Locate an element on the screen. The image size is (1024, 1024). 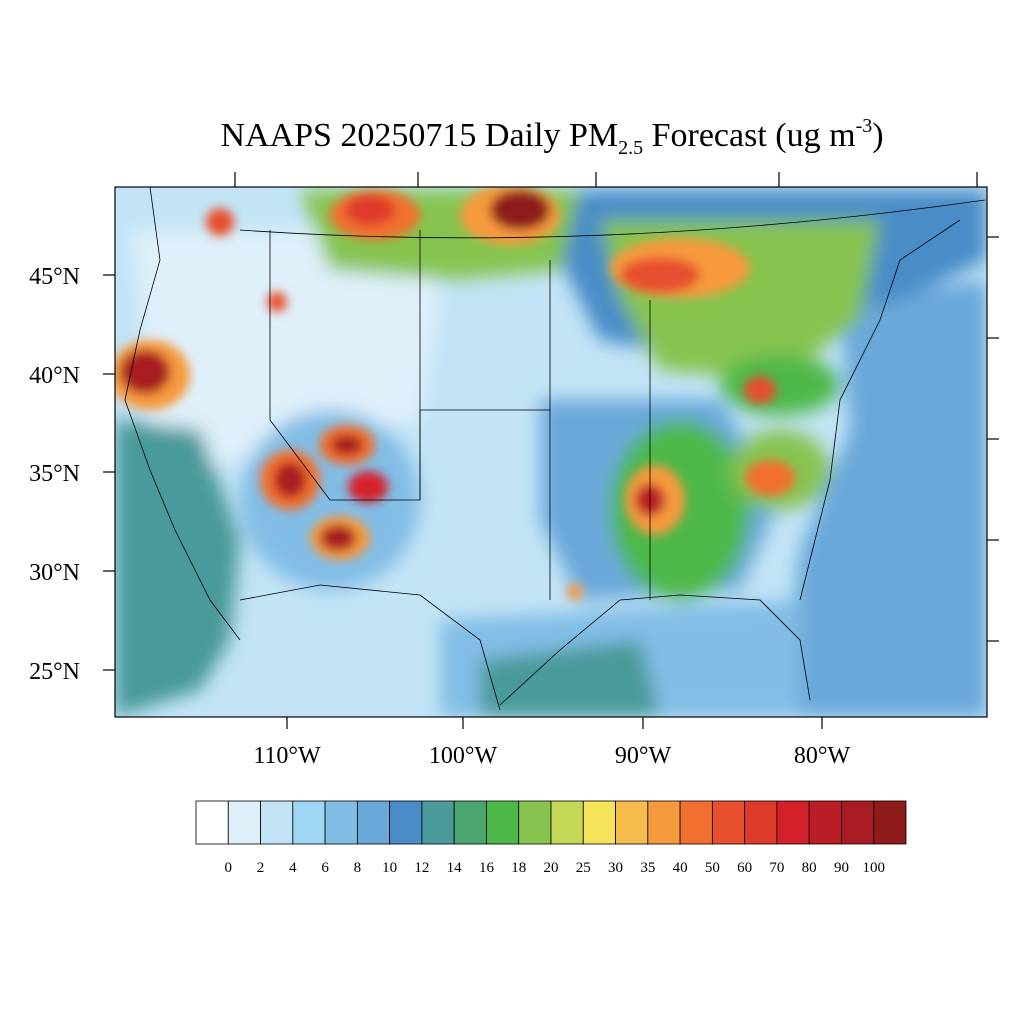
colorbar-label: 90 is located at coordinates (841, 868).